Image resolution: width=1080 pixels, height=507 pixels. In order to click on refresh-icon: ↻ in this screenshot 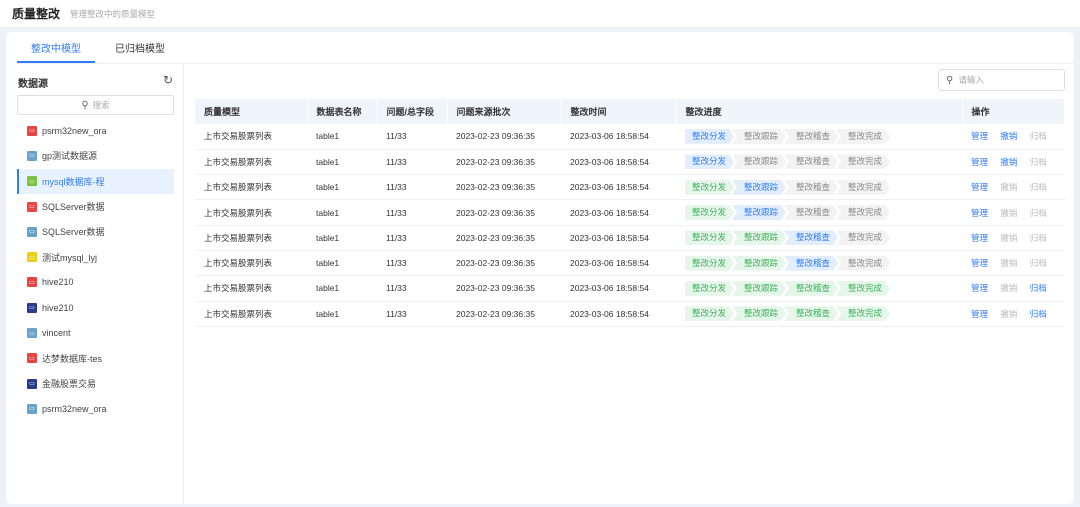, I will do `click(168, 80)`.